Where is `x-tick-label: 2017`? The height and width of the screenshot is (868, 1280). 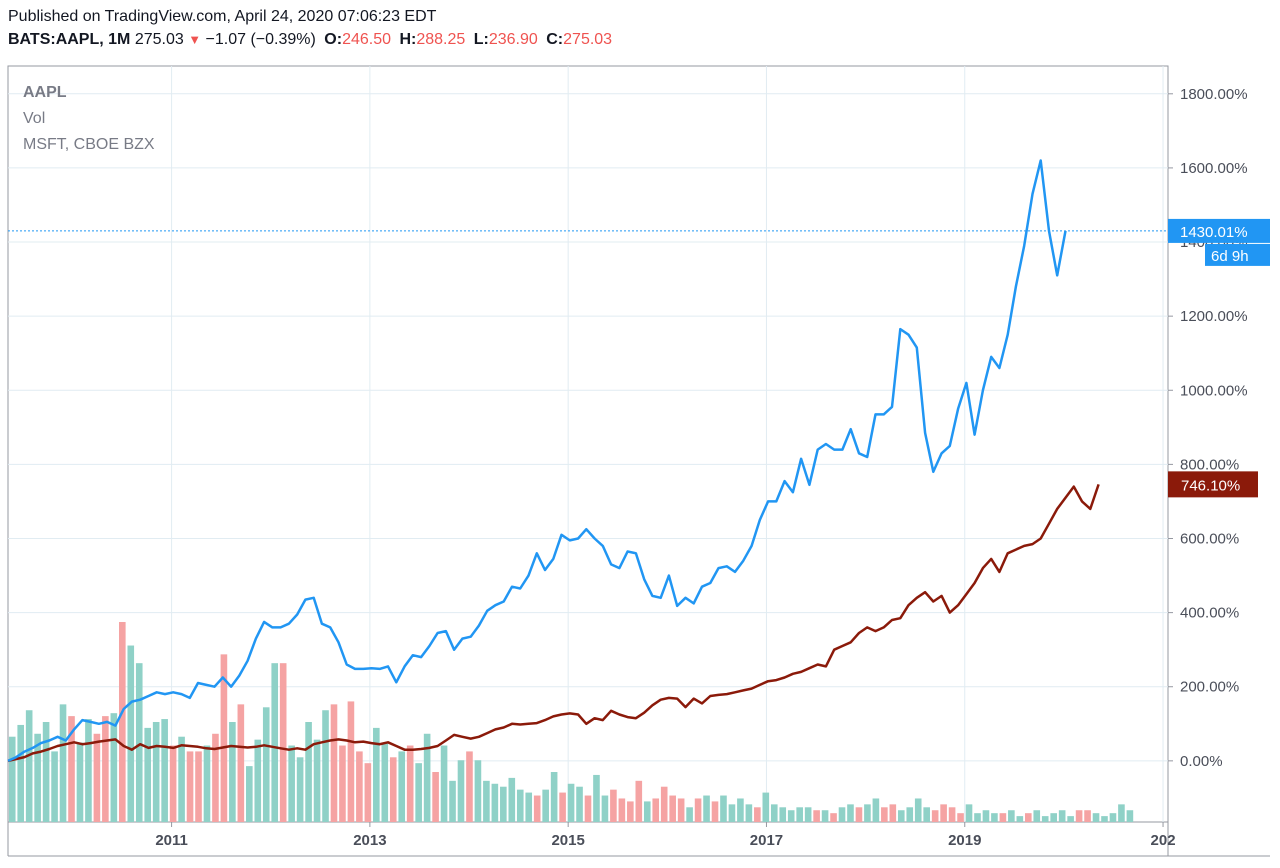 x-tick-label: 2017 is located at coordinates (766, 840).